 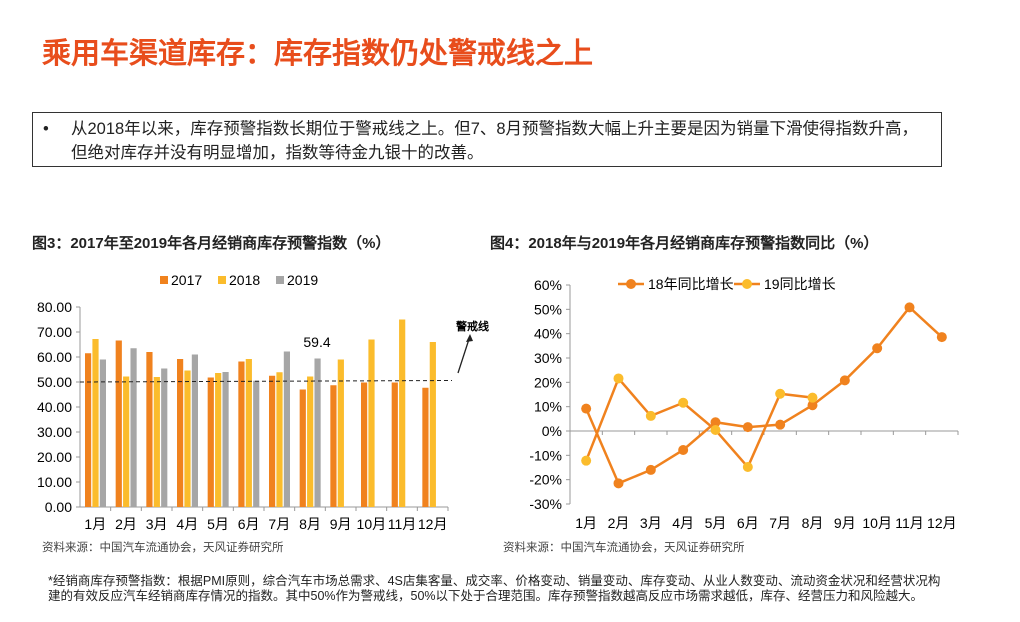 I want to click on y-tick-label: 20%, so click(x=548, y=382).